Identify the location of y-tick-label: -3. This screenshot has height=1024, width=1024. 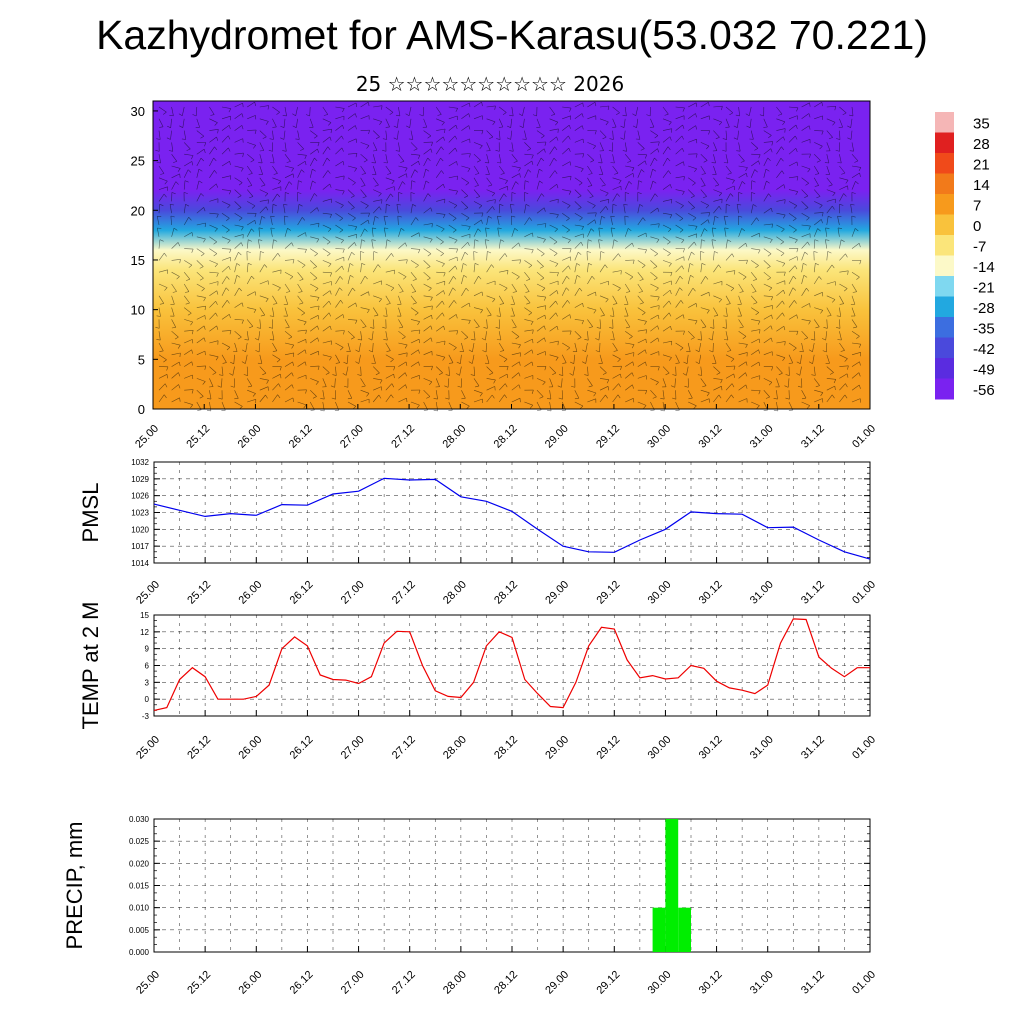
(146, 716).